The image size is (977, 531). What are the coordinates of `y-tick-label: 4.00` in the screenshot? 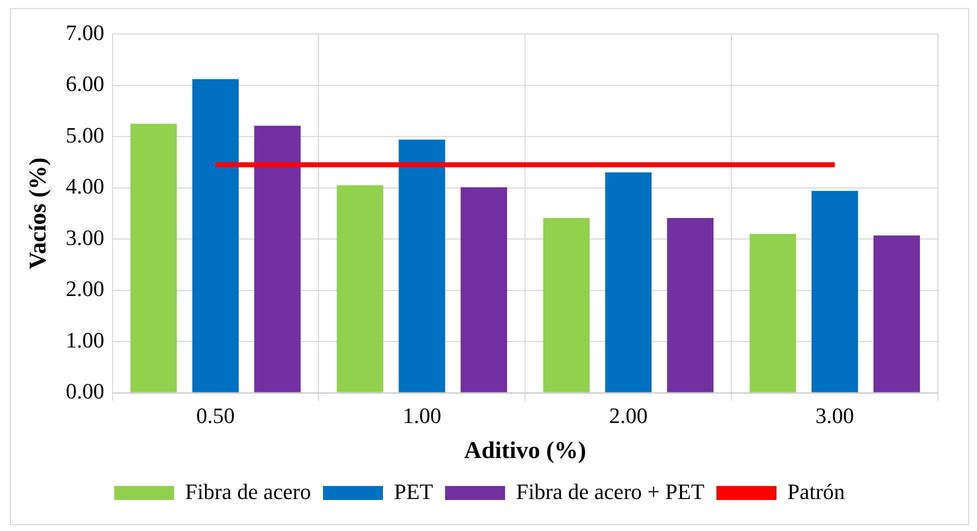 It's located at (85, 186).